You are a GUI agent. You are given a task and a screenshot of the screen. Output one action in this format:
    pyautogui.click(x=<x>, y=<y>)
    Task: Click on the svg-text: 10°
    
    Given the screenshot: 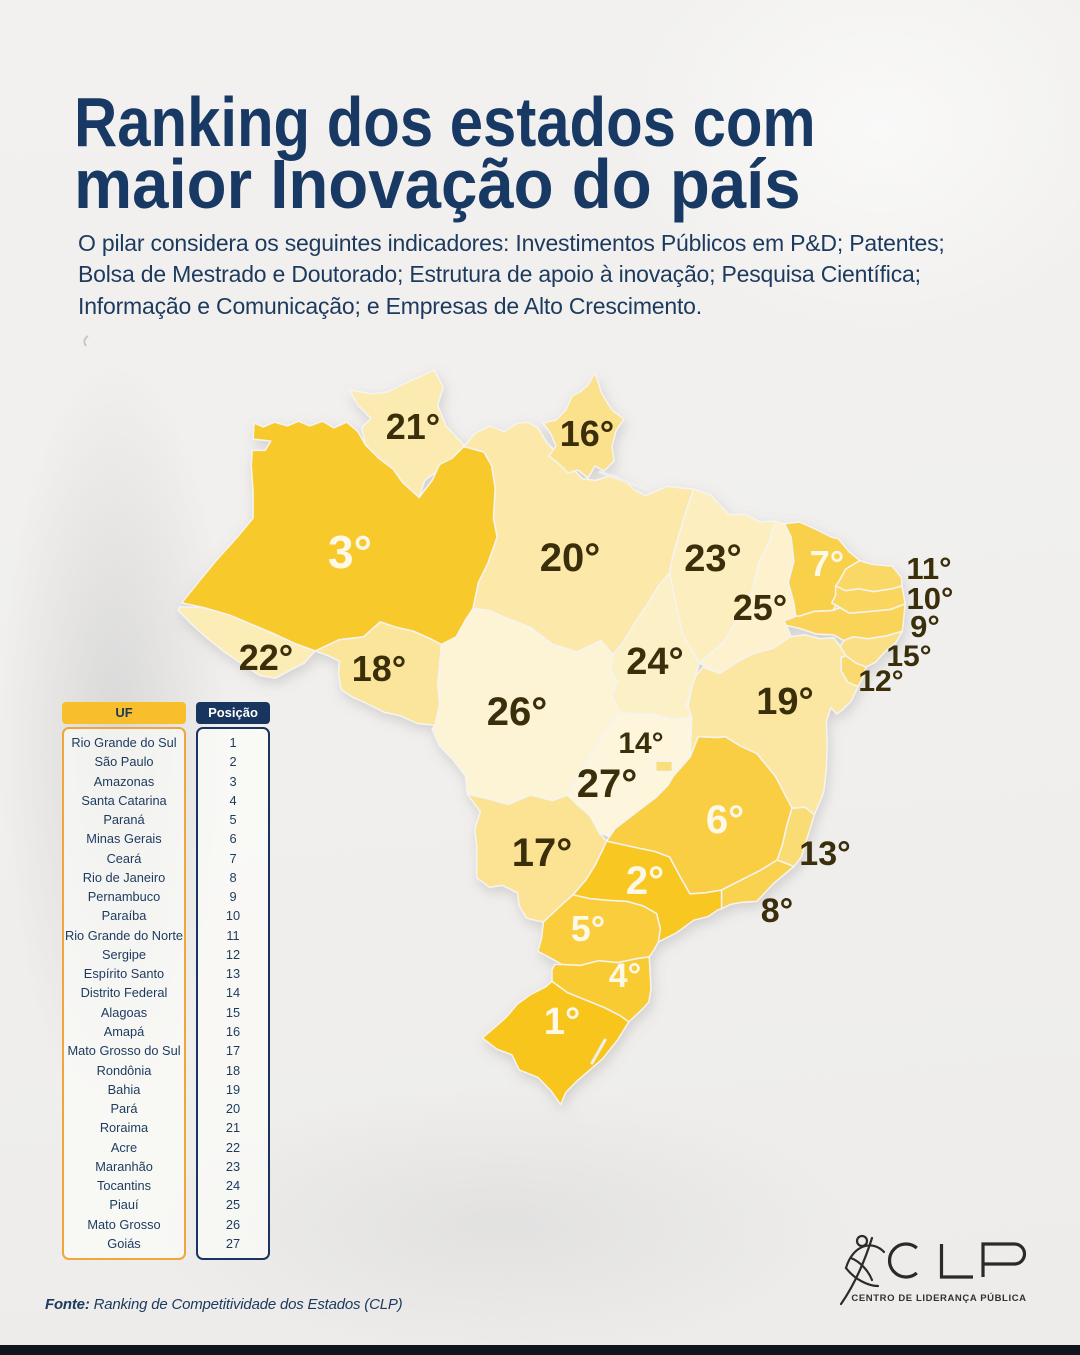 What is the action you would take?
    pyautogui.click(x=930, y=598)
    